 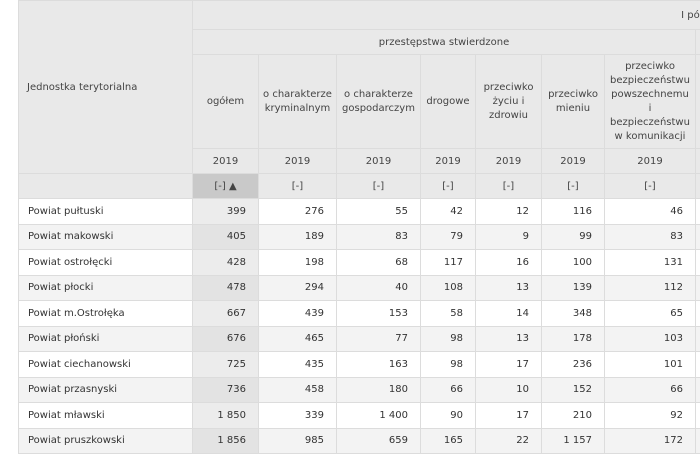 What do you see at coordinates (573, 313) in the screenshot?
I see `table-cell: 348` at bounding box center [573, 313].